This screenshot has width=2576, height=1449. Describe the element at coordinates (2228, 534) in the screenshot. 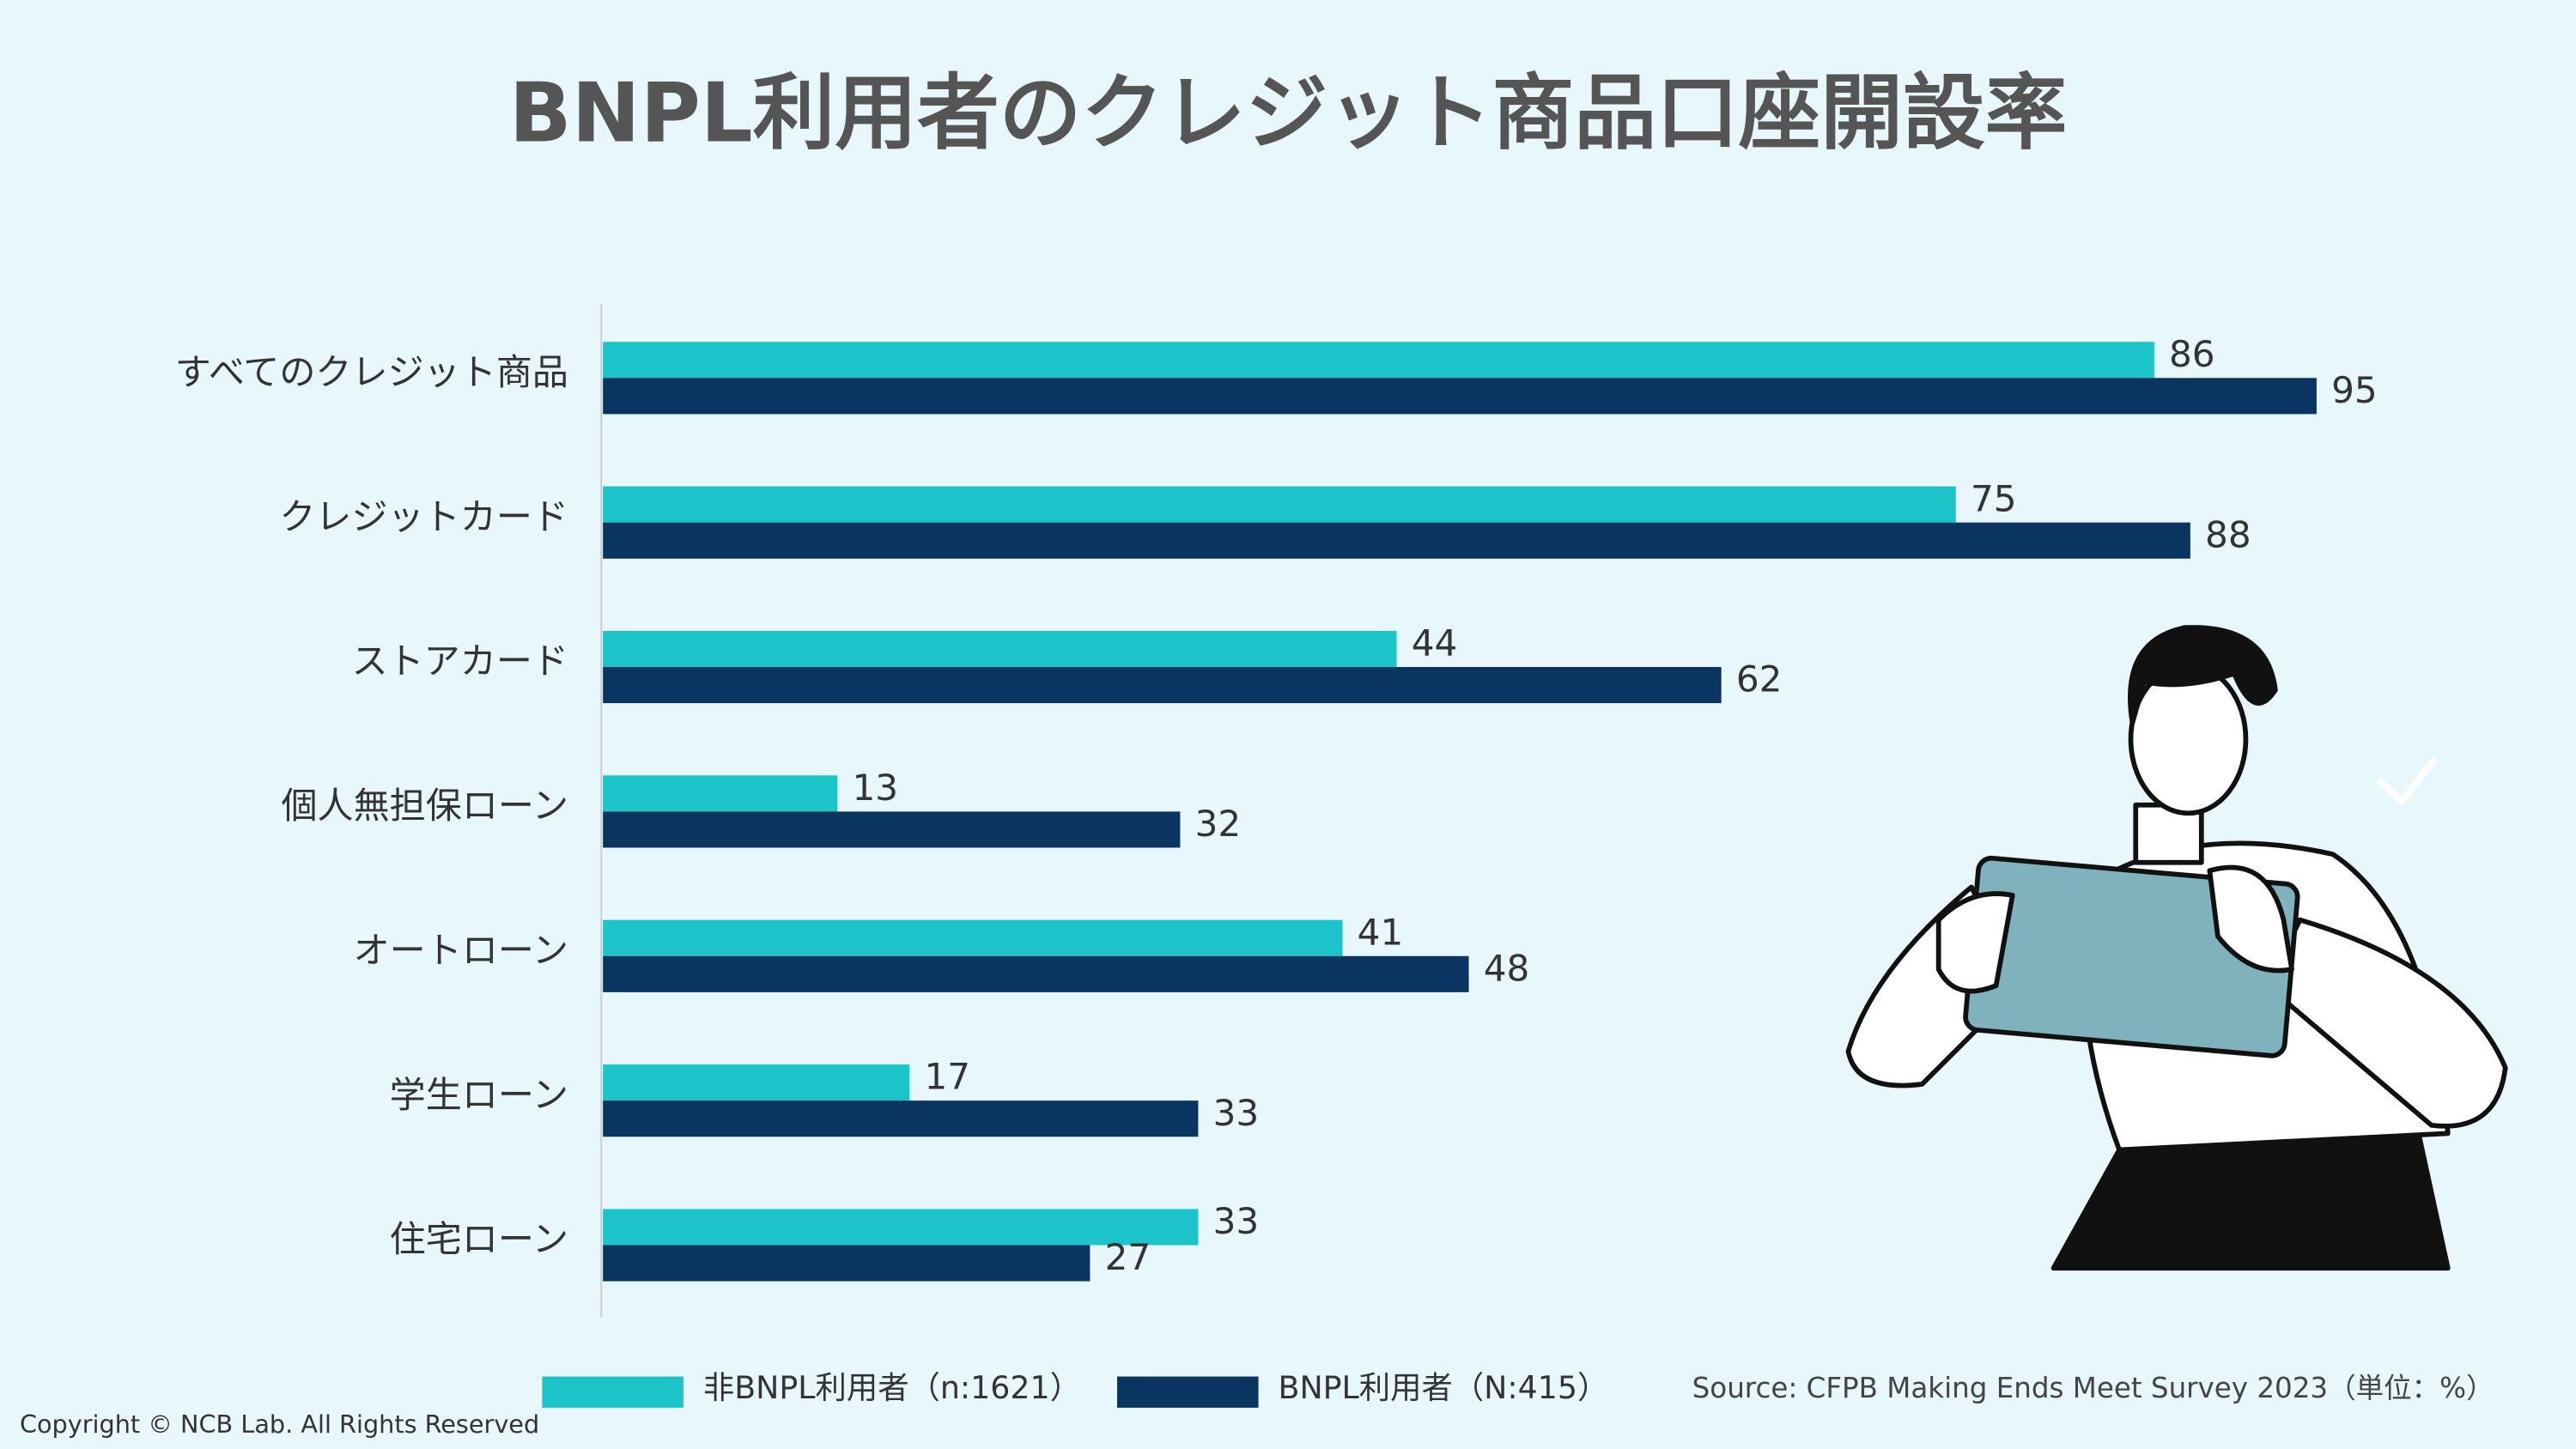

I see `data-label: 88` at that location.